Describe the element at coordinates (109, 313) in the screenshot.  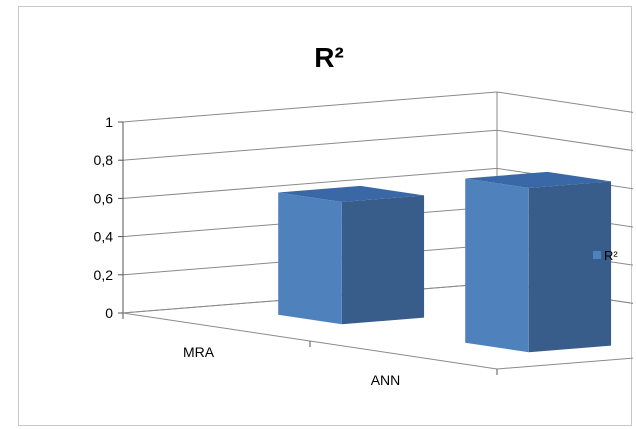
I see `y-tick-label: 0` at that location.